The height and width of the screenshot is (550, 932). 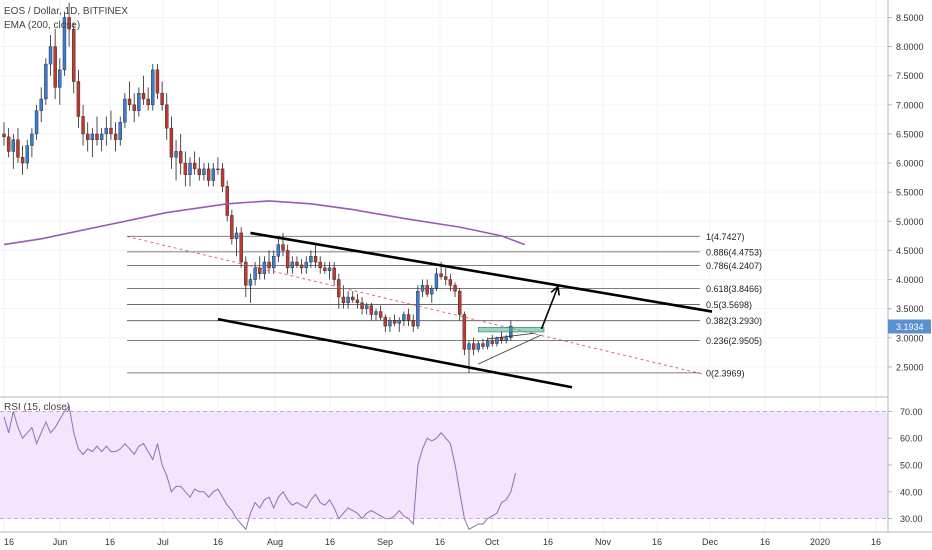 What do you see at coordinates (734, 321) in the screenshot?
I see `fib-label-5: 0.382(3.2930)` at bounding box center [734, 321].